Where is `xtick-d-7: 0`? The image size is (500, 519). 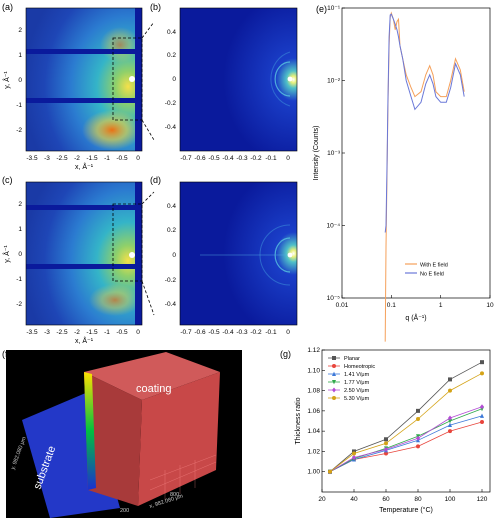 xtick-d-7: 0 is located at coordinates (288, 332).